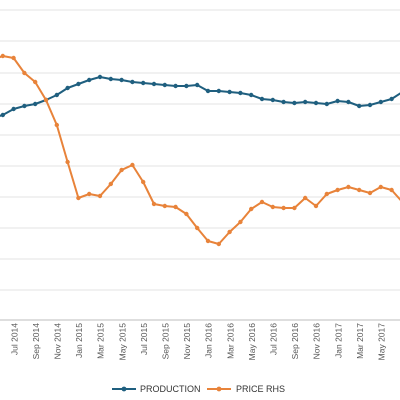  I want to click on x-tick-label: Jul 2014, so click(14, 339).